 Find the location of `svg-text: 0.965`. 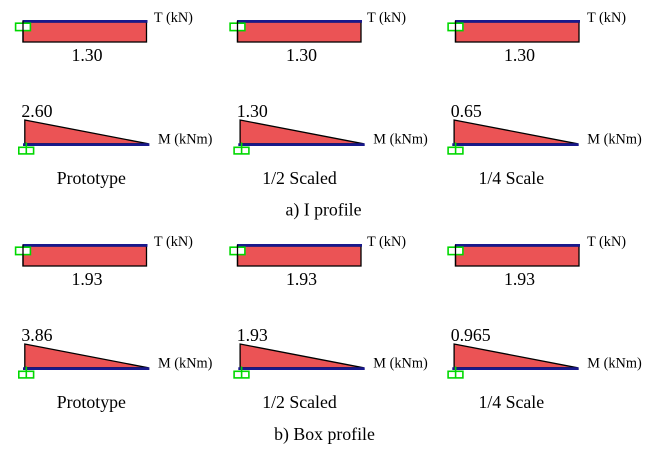

svg-text: 0.965 is located at coordinates (471, 335).